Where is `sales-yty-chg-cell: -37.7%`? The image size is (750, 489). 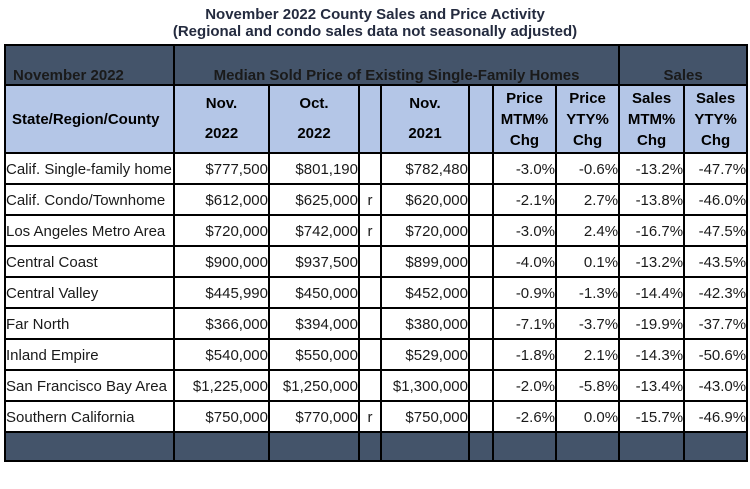
sales-yty-chg-cell: -37.7% is located at coordinates (716, 323).